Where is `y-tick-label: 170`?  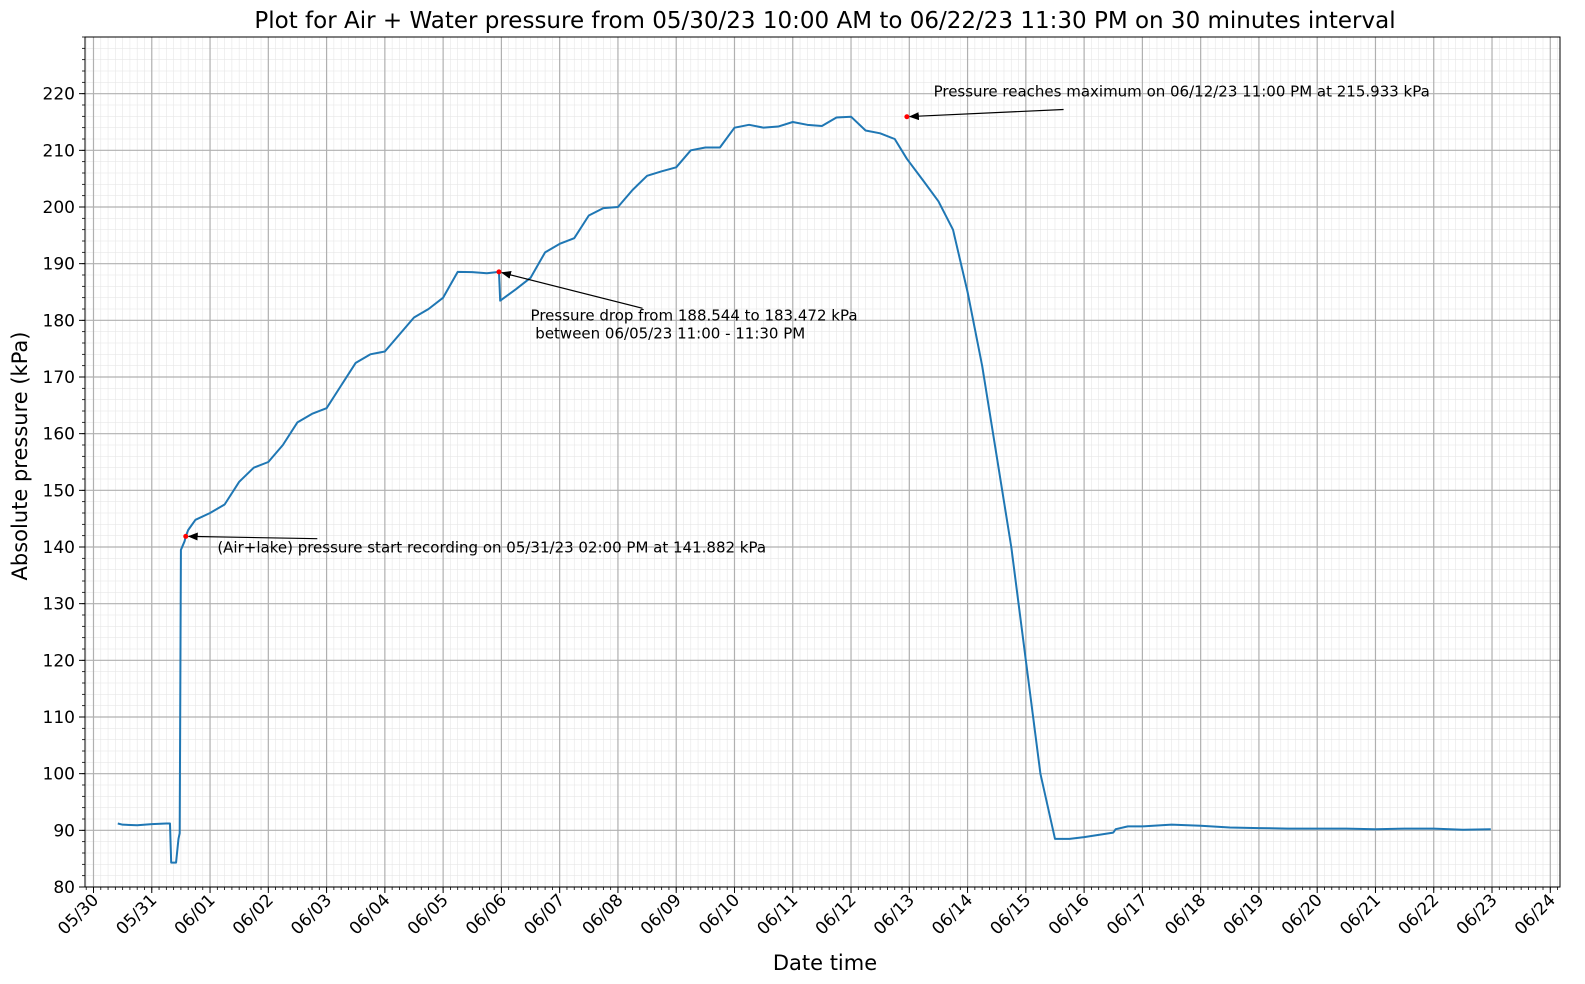
y-tick-label: 170 is located at coordinates (59, 378).